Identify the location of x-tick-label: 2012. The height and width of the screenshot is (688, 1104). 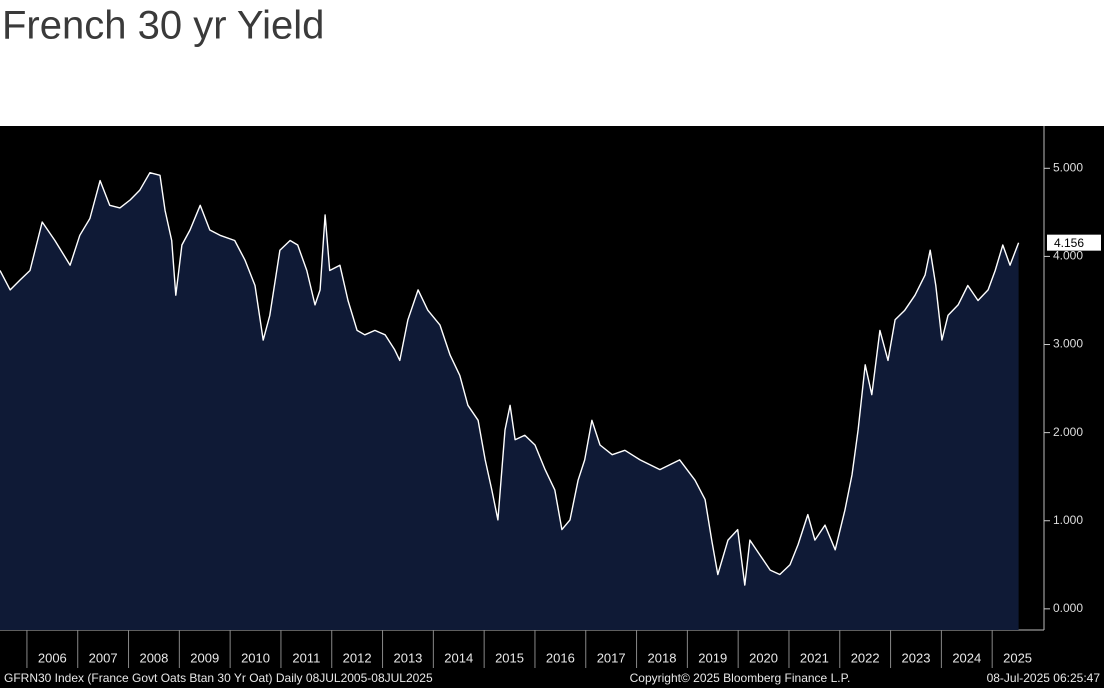
(357, 657).